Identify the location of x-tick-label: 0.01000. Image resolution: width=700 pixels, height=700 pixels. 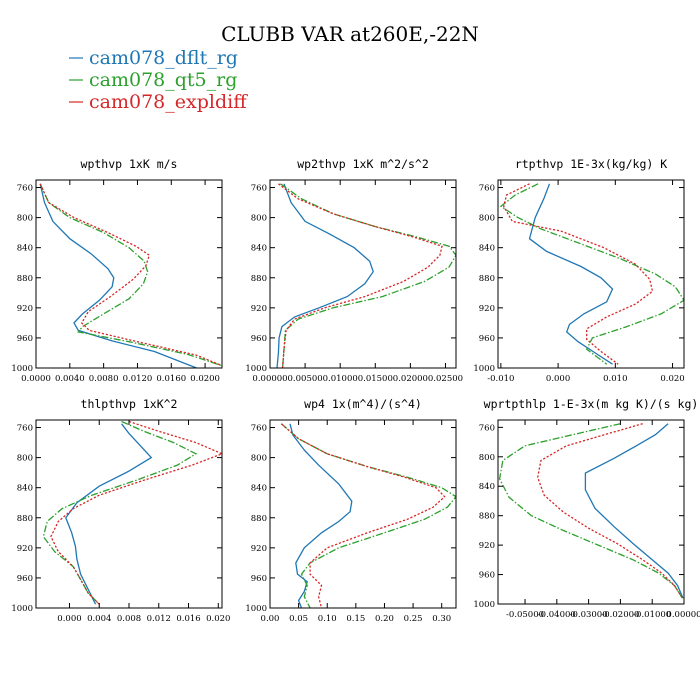
(340, 379).